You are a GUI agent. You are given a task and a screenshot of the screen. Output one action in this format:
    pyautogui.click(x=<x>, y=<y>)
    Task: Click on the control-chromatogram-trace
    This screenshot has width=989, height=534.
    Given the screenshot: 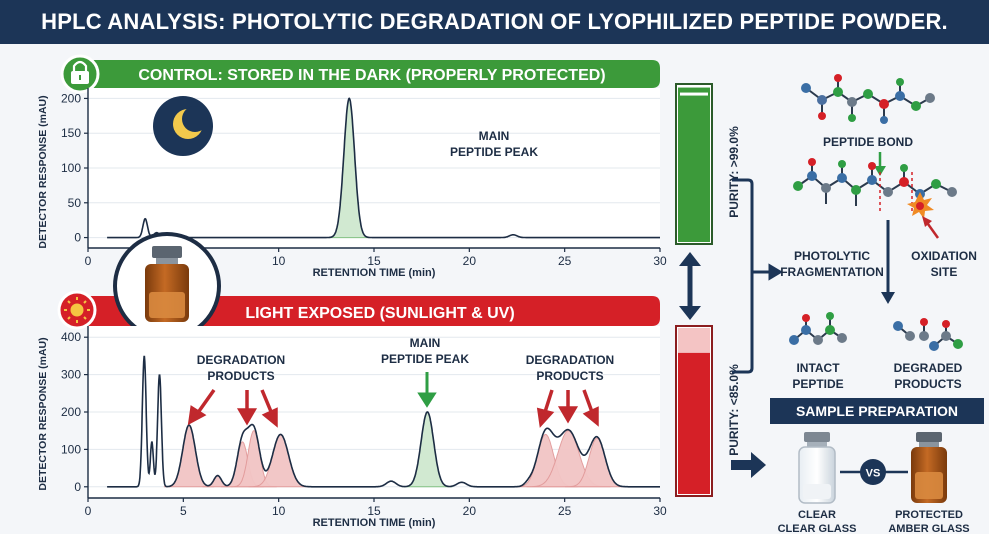 What is the action you would take?
    pyautogui.click(x=383, y=168)
    